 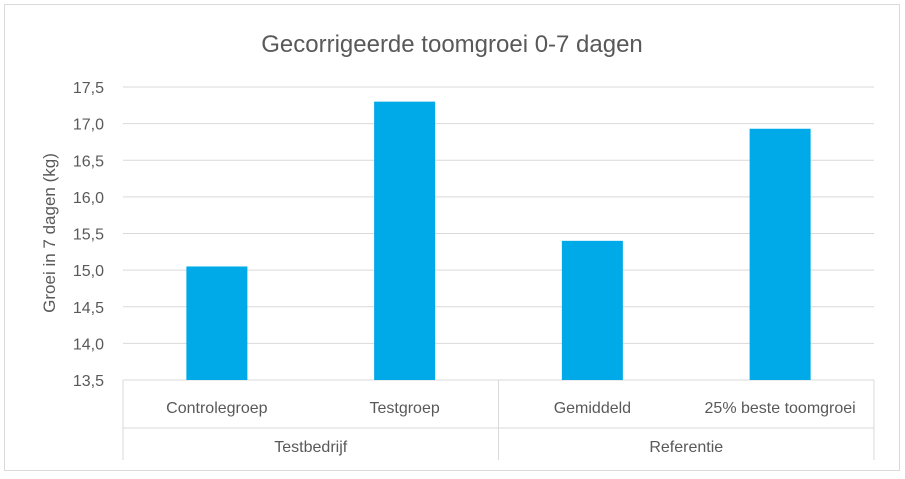 What do you see at coordinates (88, 125) in the screenshot?
I see `y-tick-label: 17,0` at bounding box center [88, 125].